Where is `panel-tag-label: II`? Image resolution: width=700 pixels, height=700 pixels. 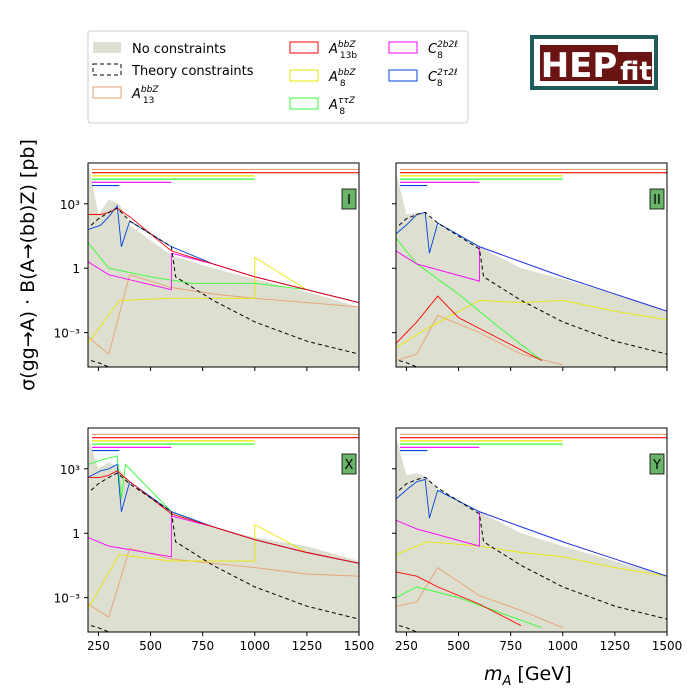
panel-tag-label: II is located at coordinates (657, 200).